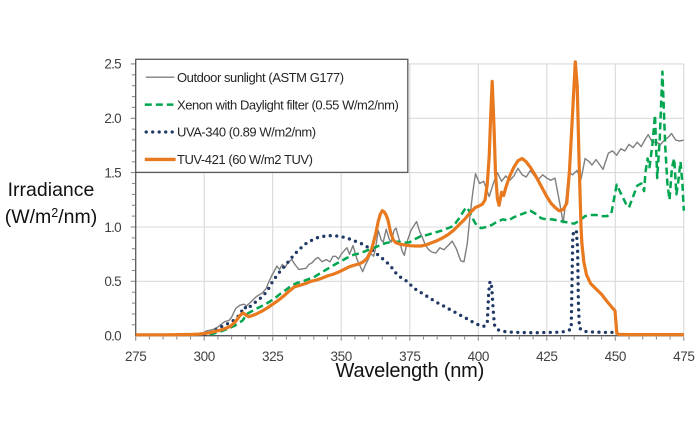  What do you see at coordinates (204, 356) in the screenshot?
I see `svg-text: 300` at bounding box center [204, 356].